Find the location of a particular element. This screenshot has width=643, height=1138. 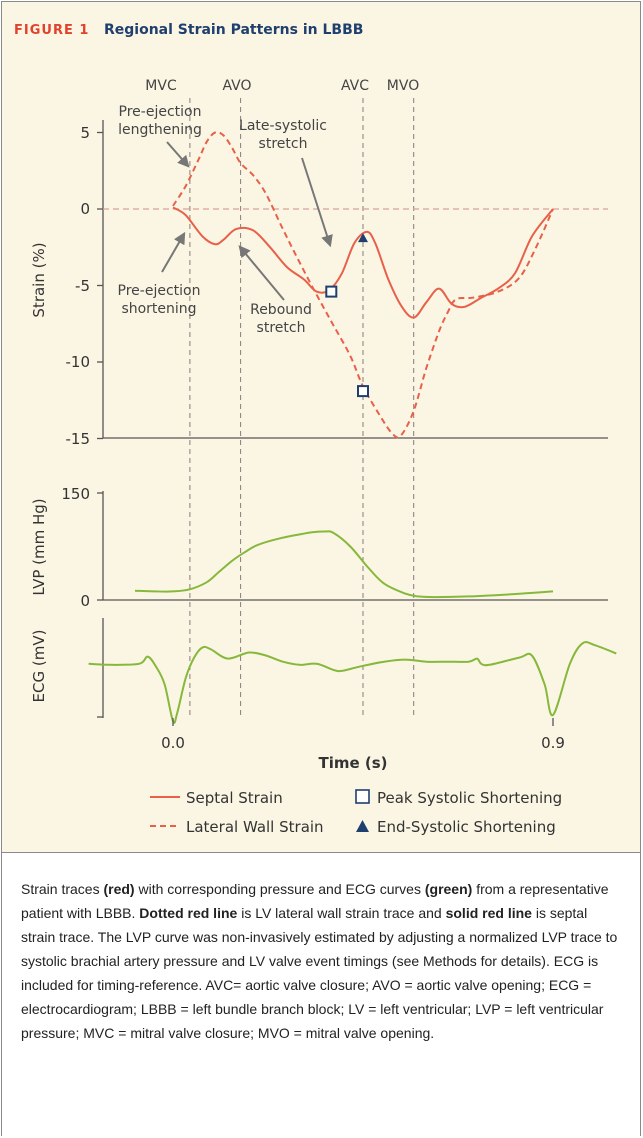

legend-peak-swatch is located at coordinates (362, 796).